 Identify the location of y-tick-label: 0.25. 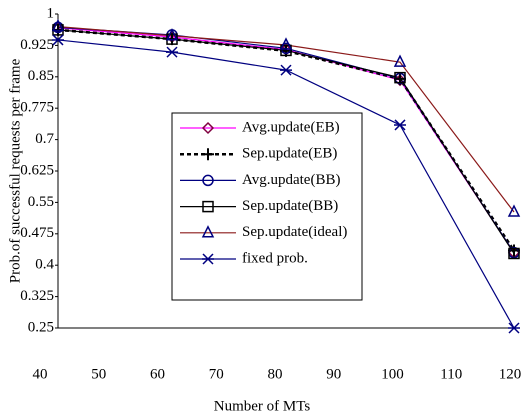
(41, 327).